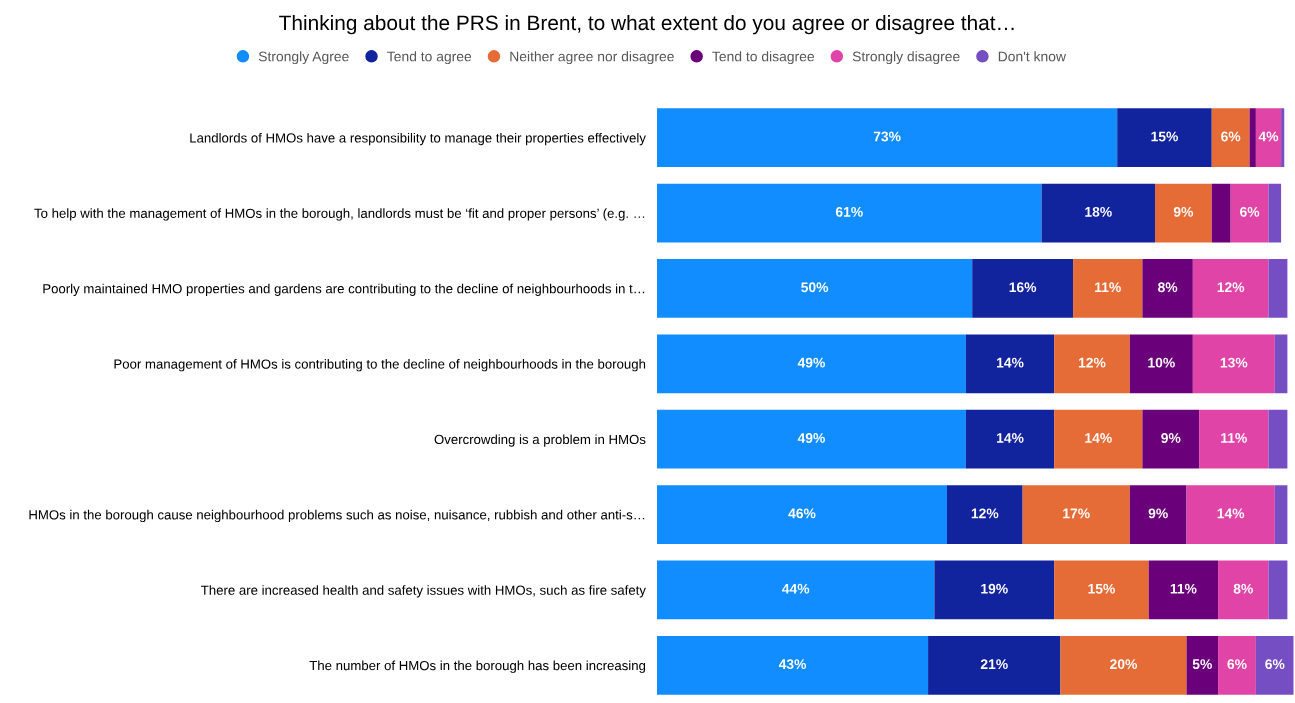 The width and height of the screenshot is (1295, 703). I want to click on legend-label: Don't know, so click(1032, 56).